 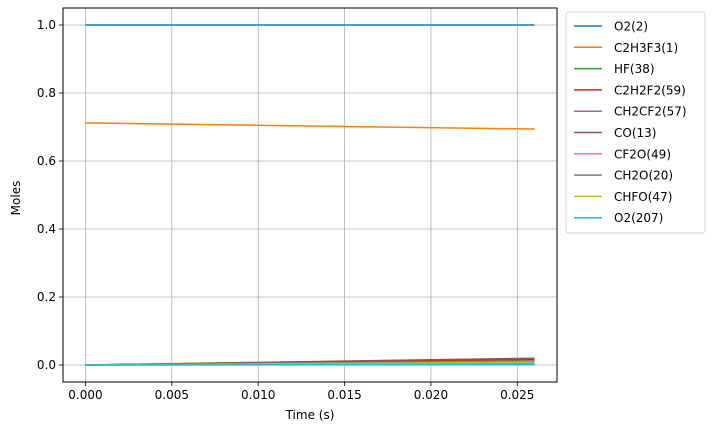 I want to click on legend-label: CF2O(49), so click(x=642, y=154).